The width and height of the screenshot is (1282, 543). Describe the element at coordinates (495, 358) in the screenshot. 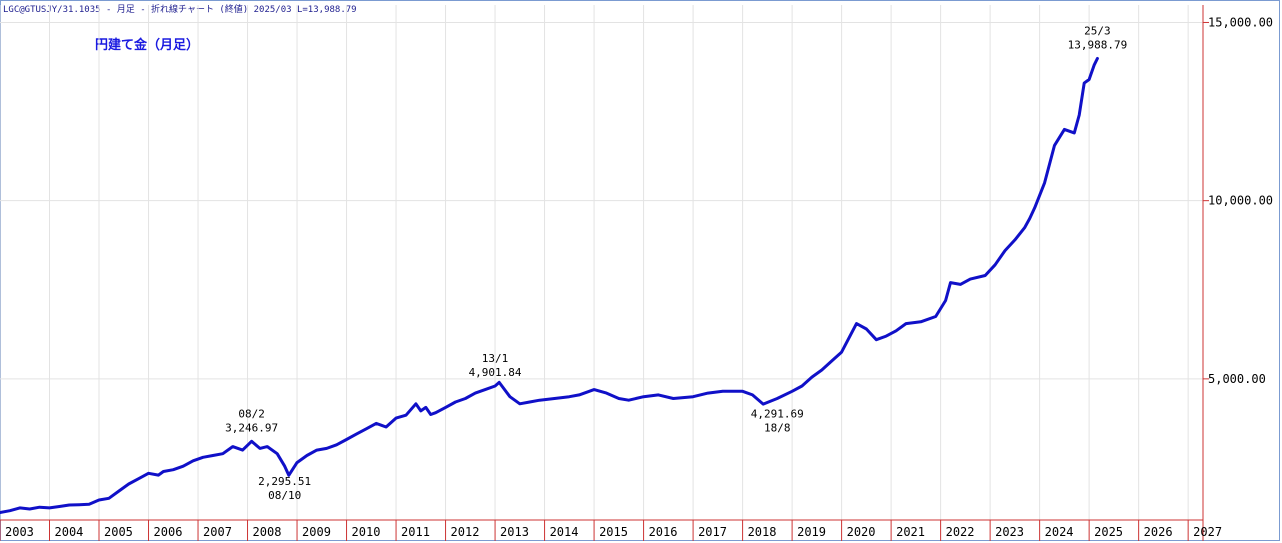

I see `annotation-label: 13/1` at that location.